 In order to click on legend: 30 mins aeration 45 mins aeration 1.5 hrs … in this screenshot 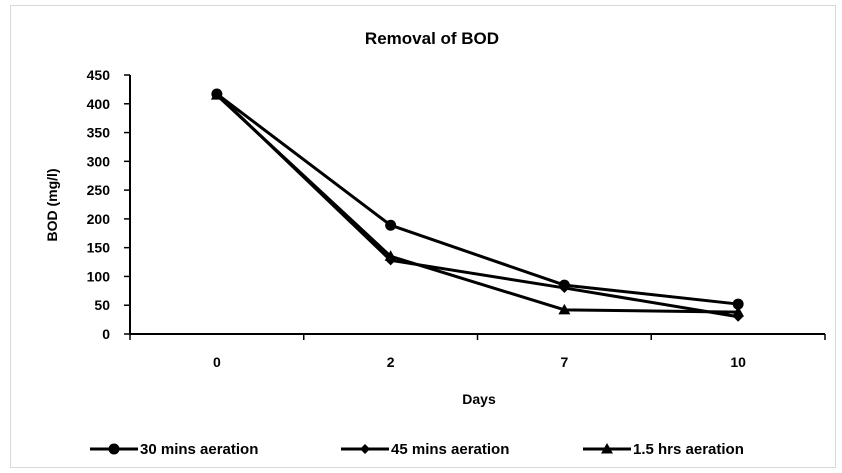, I will do `click(417, 449)`.